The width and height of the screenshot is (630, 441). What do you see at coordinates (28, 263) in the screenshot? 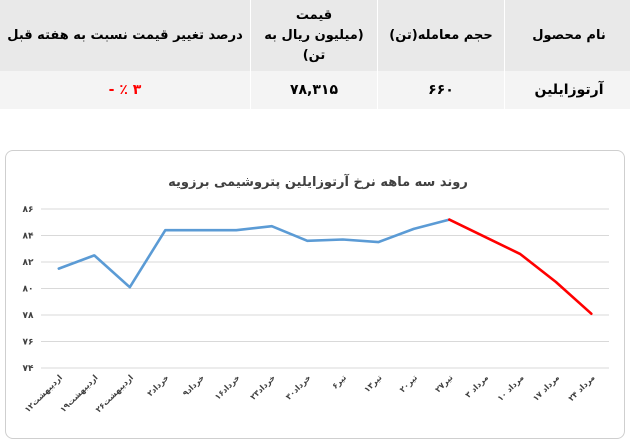
I see `y-tick-label: ۸۲` at bounding box center [28, 263].